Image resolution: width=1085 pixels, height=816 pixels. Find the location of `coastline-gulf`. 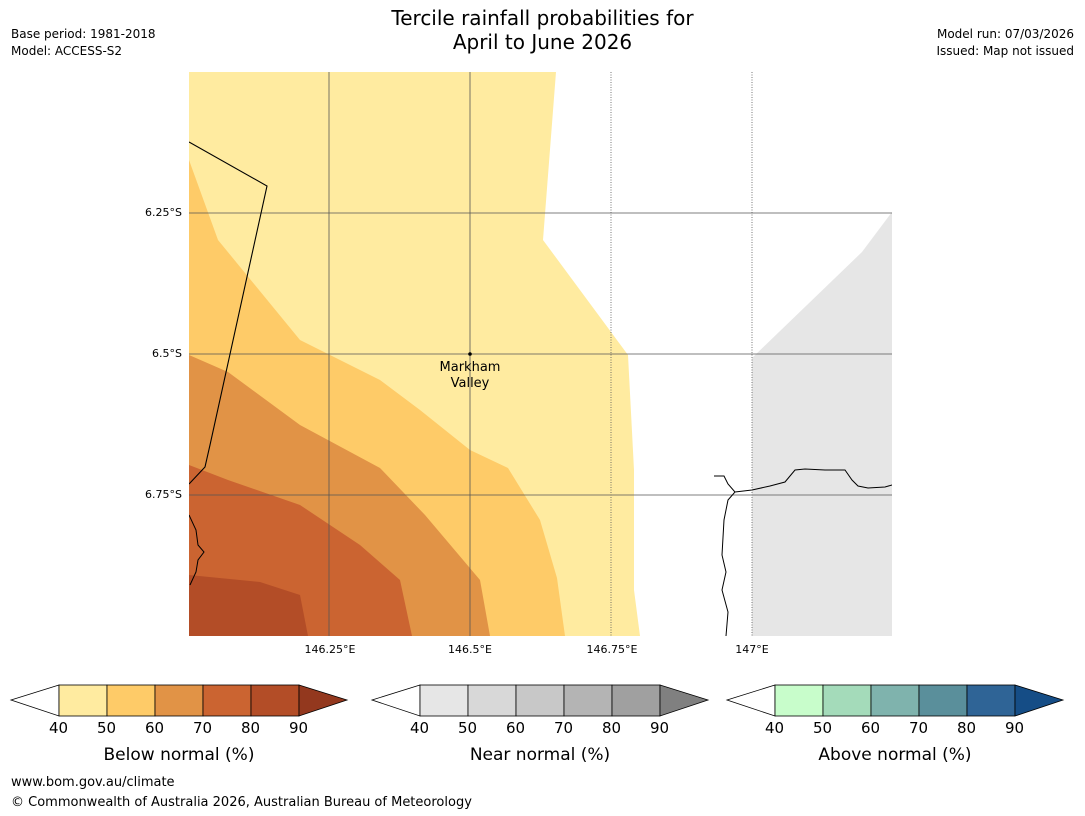

coastline-gulf is located at coordinates (813, 480).